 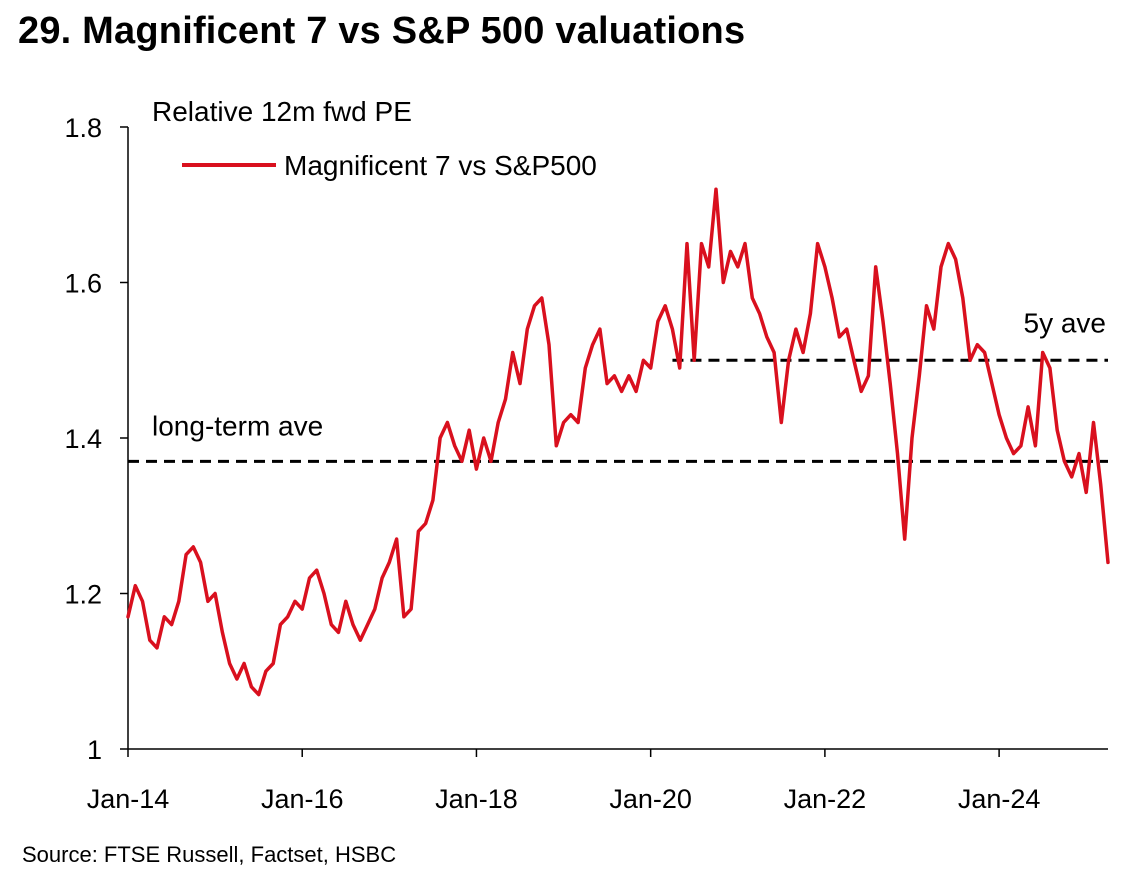 What do you see at coordinates (83, 128) in the screenshot?
I see `y-tick-label: 1.8` at bounding box center [83, 128].